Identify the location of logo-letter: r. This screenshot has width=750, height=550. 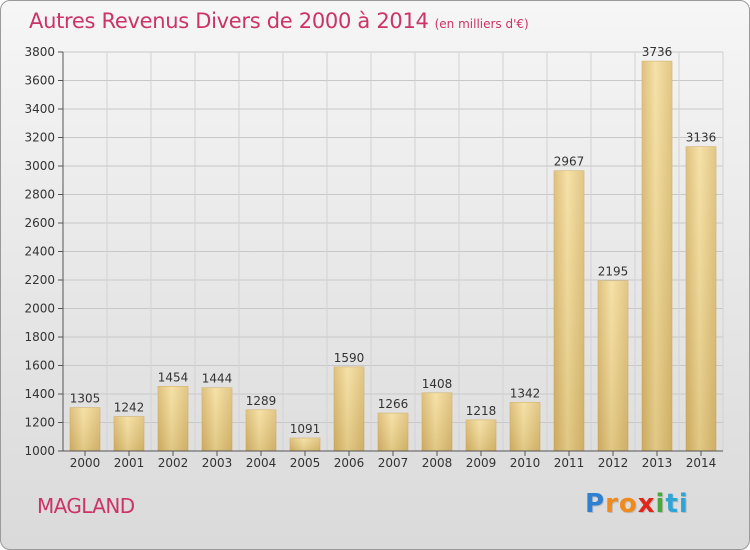
(612, 504).